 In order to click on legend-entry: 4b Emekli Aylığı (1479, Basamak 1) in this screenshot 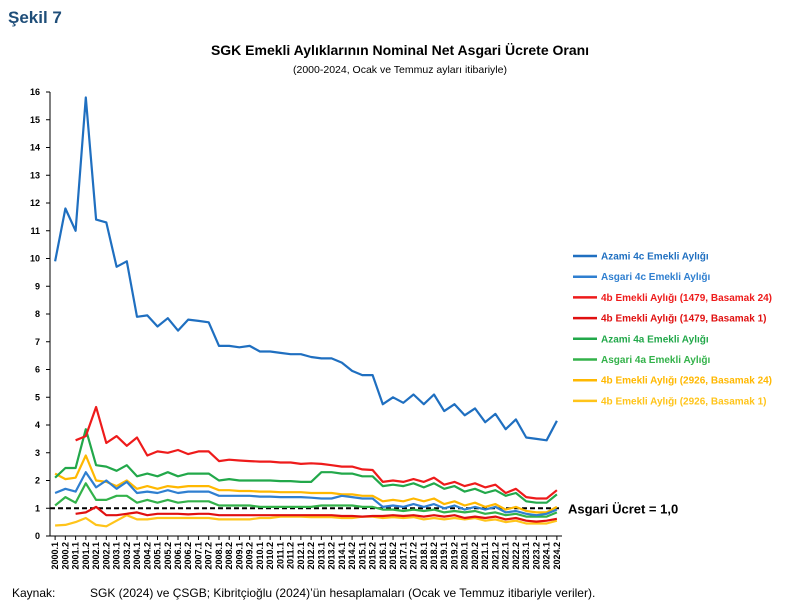, I will do `click(683, 319)`.